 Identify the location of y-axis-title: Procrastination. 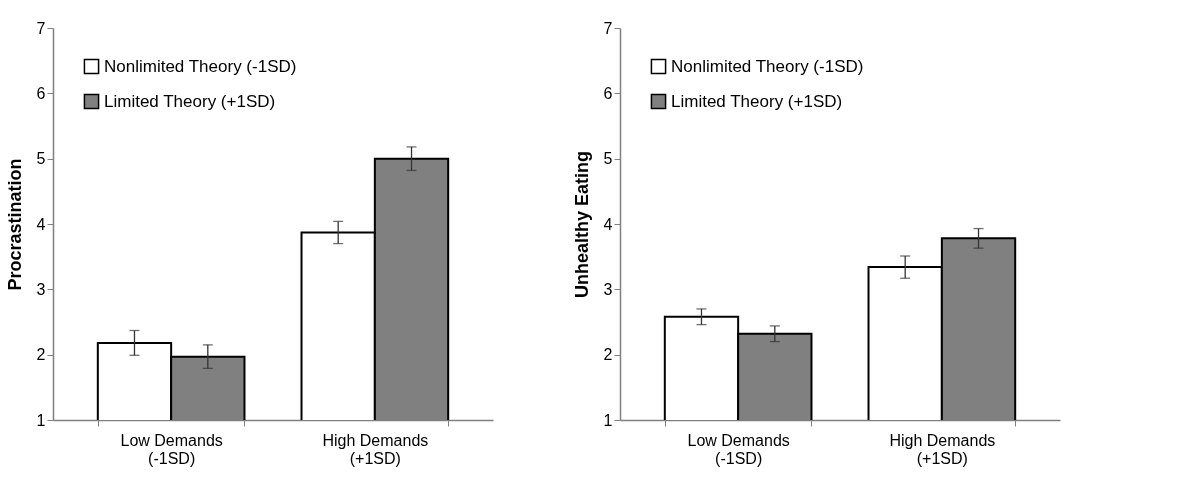
(14, 224).